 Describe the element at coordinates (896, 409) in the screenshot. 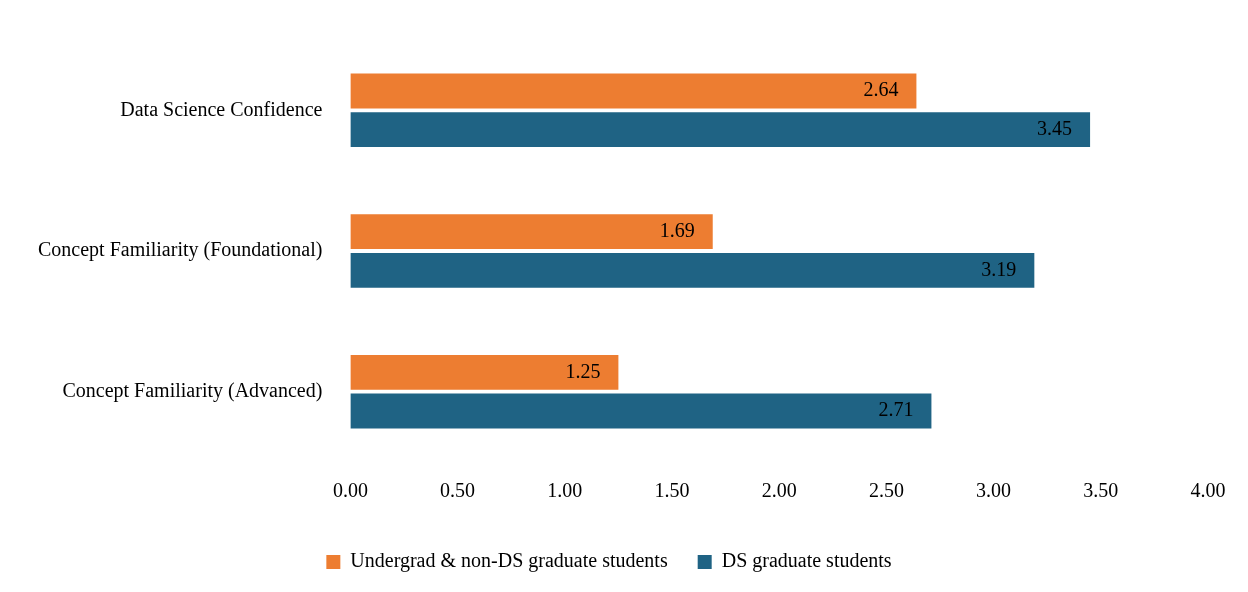

I see `data-label: 2.71` at that location.